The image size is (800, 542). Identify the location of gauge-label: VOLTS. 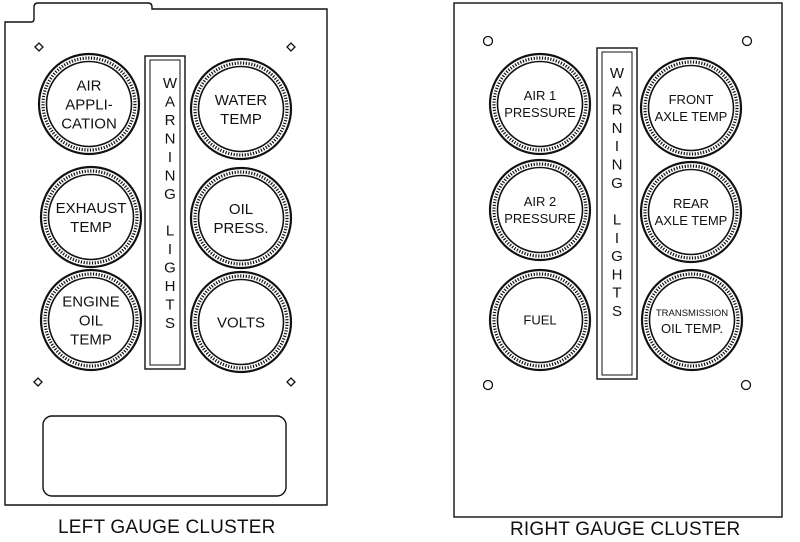
(241, 322).